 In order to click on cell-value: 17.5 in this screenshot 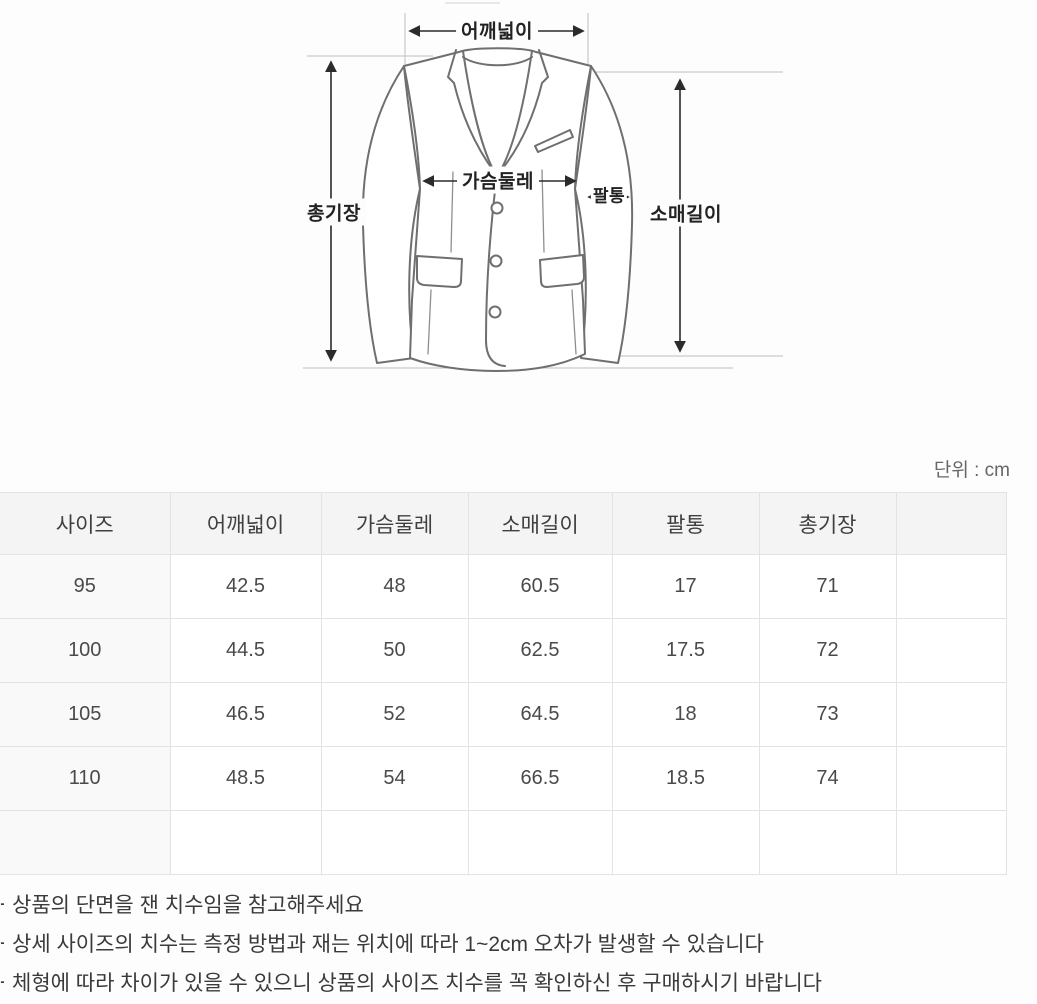, I will do `click(685, 650)`.